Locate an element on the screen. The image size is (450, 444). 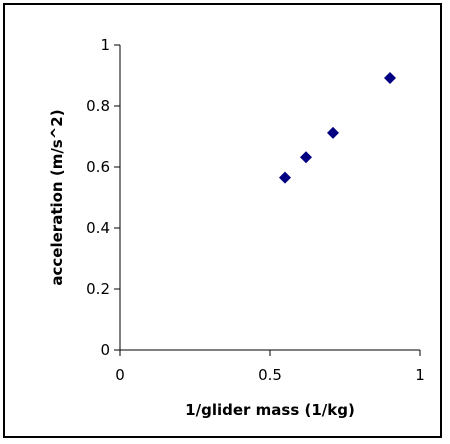
y-tick-label: 1 is located at coordinates (105, 45).